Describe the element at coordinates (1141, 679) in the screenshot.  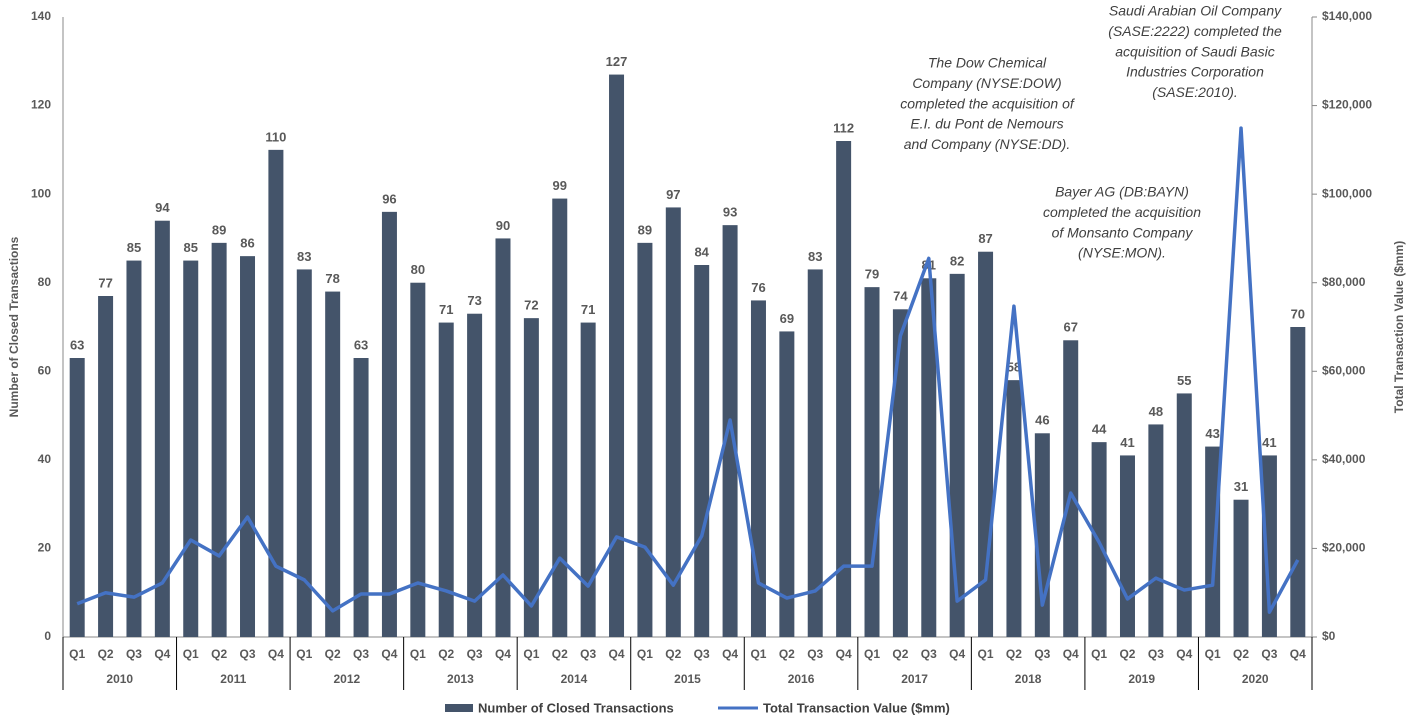
I see `group-label: 2019` at that location.